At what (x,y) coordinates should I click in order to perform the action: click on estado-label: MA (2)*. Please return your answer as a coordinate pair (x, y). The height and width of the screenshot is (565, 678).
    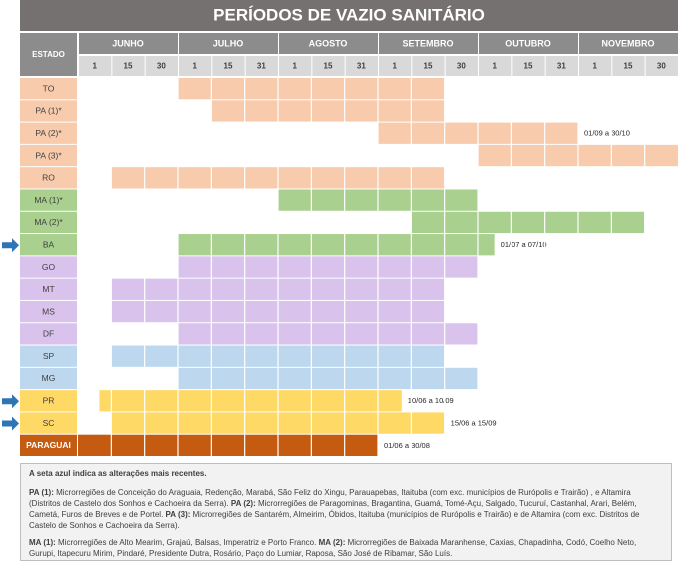
    Looking at the image, I should click on (48, 222).